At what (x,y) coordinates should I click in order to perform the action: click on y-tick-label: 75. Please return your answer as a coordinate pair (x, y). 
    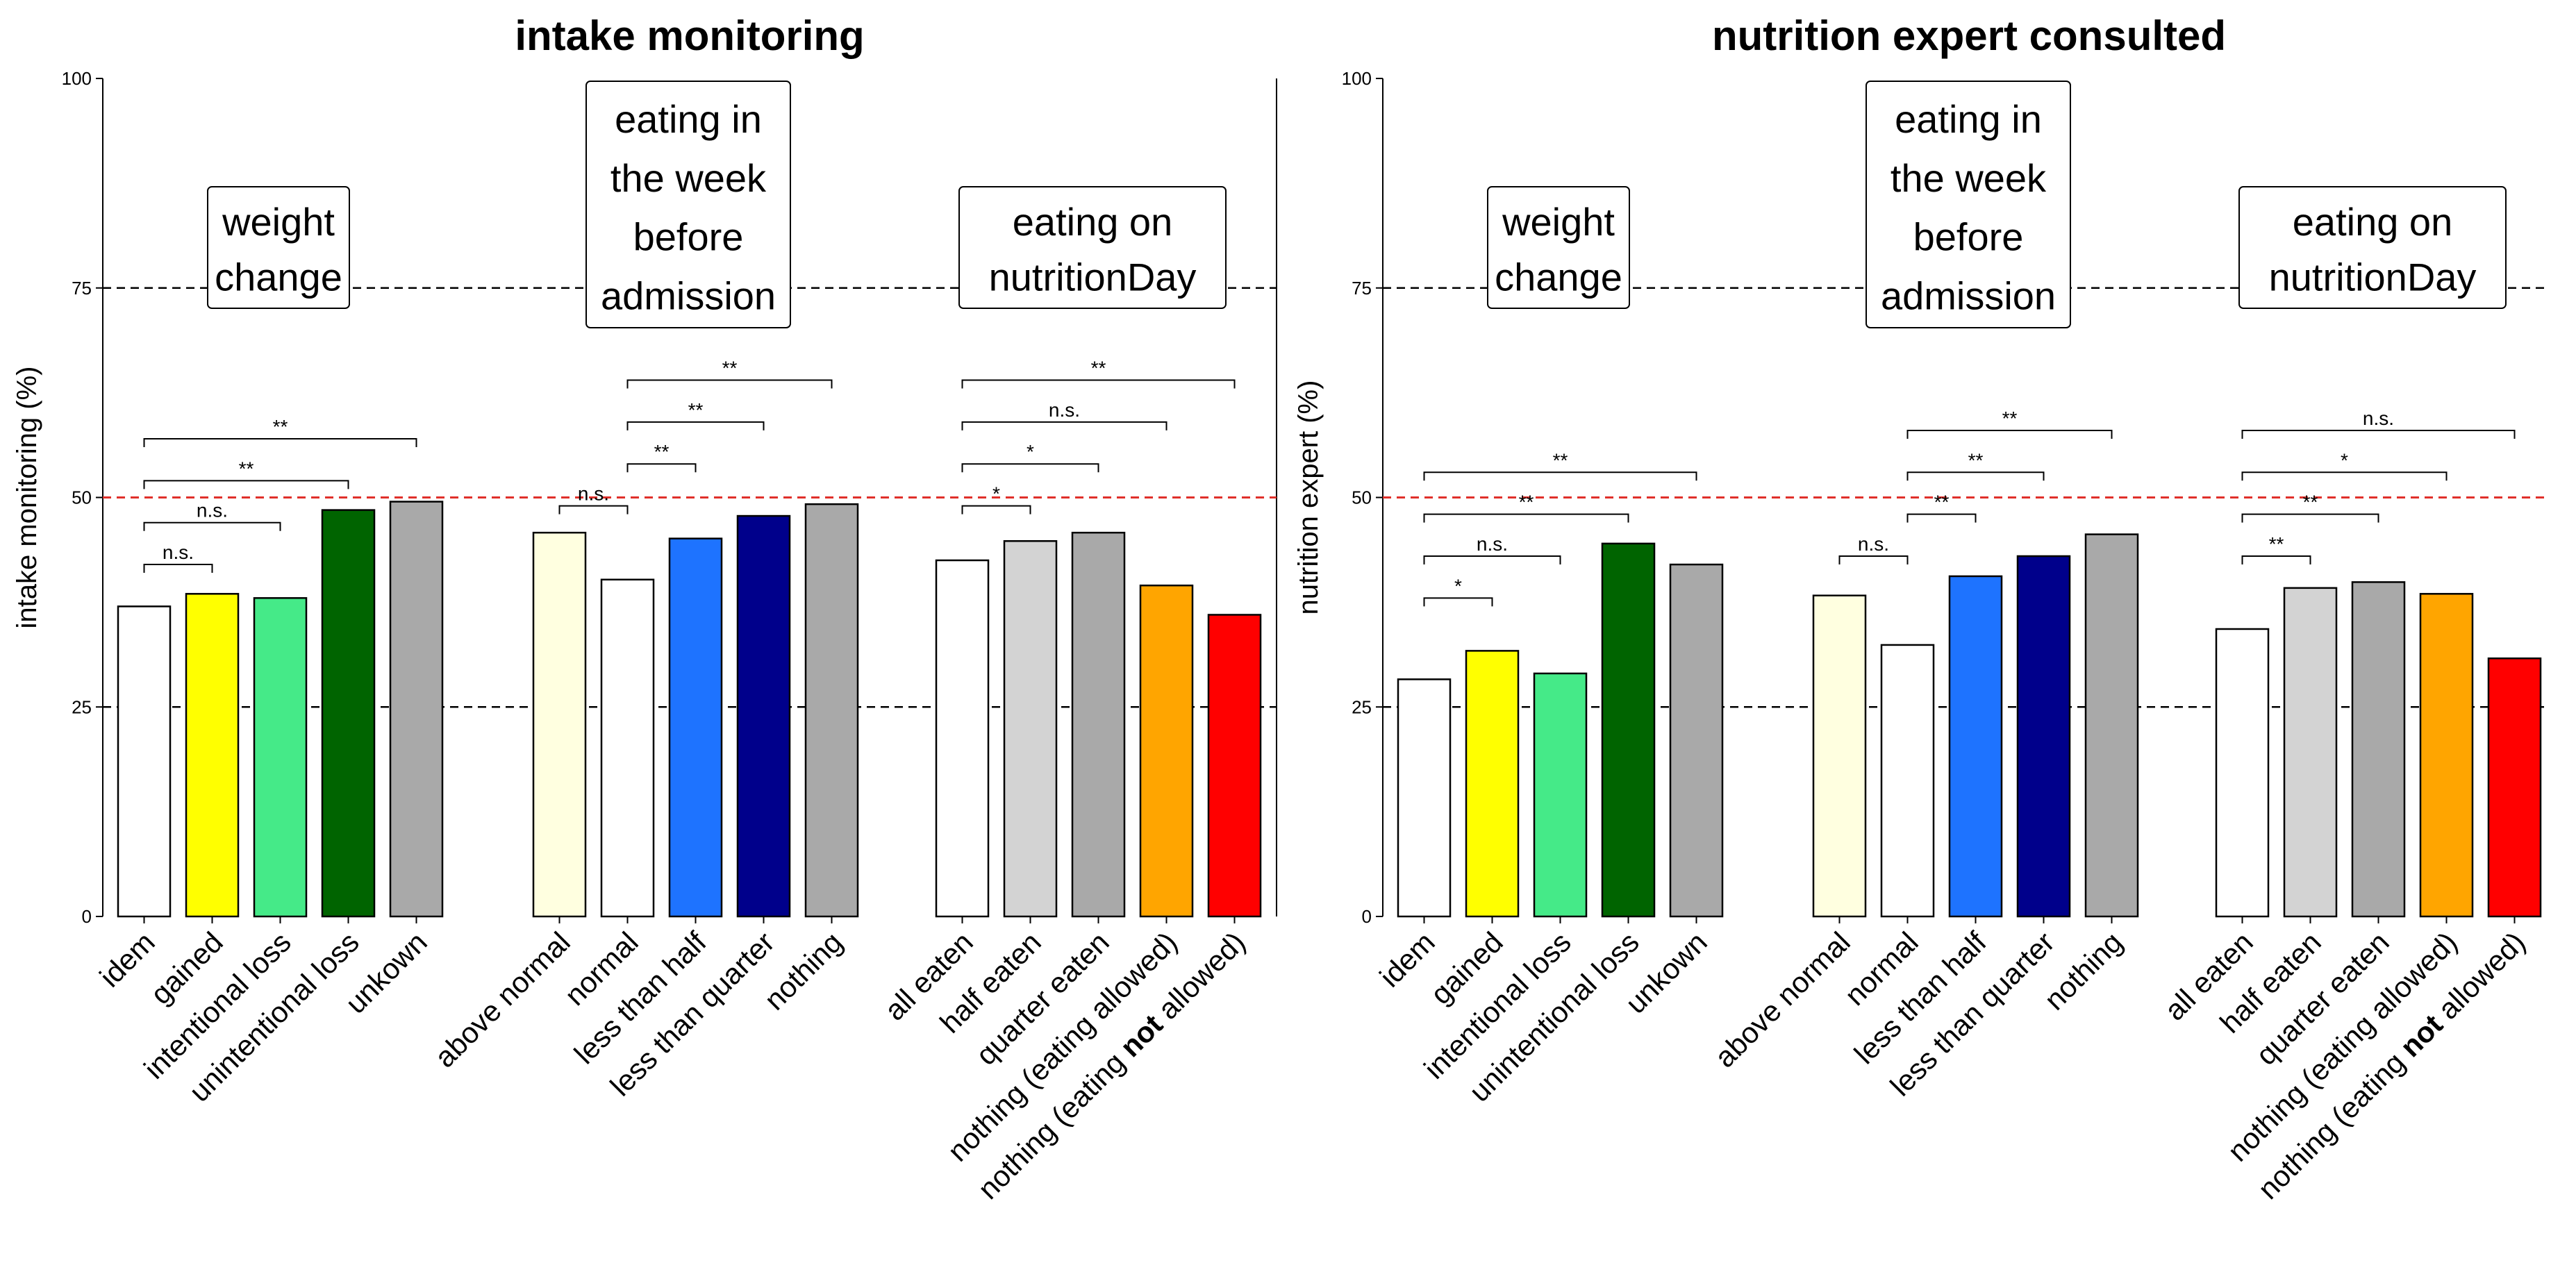
    Looking at the image, I should click on (1362, 288).